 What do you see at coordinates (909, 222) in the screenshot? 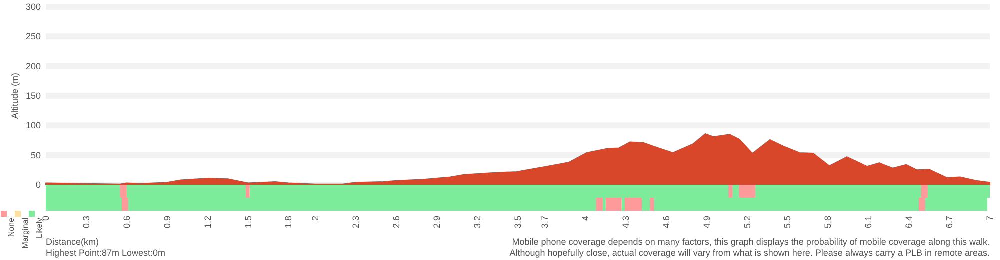
I see `x-tick-label: 6.4` at bounding box center [909, 222].